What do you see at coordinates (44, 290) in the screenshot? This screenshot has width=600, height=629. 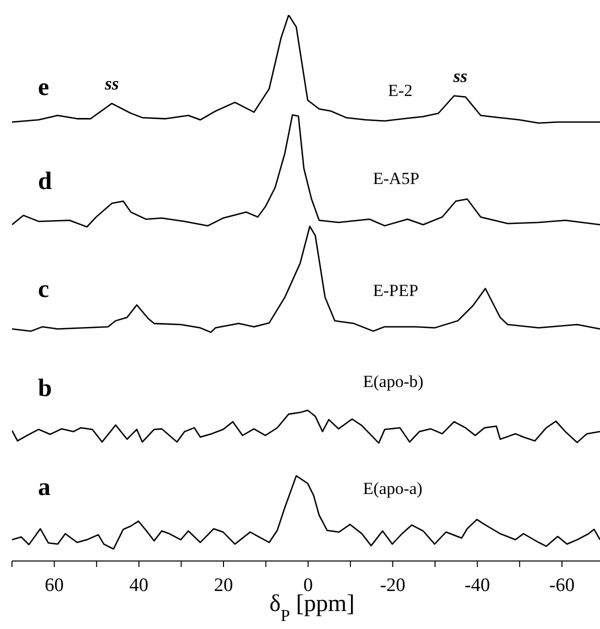 I see `annotation: c` at bounding box center [44, 290].